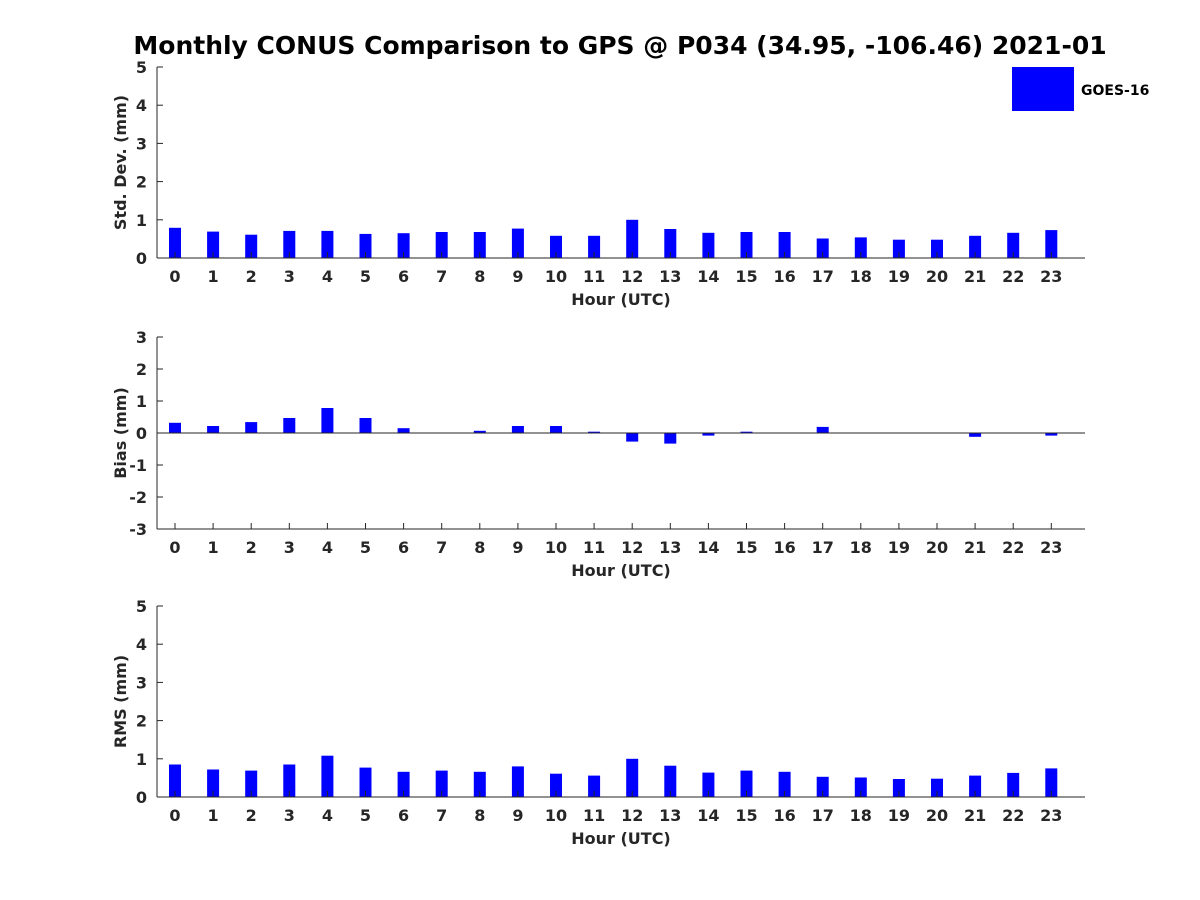 The width and height of the screenshot is (1200, 900). What do you see at coordinates (594, 276) in the screenshot?
I see `std-dev-xtick-label: 11` at bounding box center [594, 276].